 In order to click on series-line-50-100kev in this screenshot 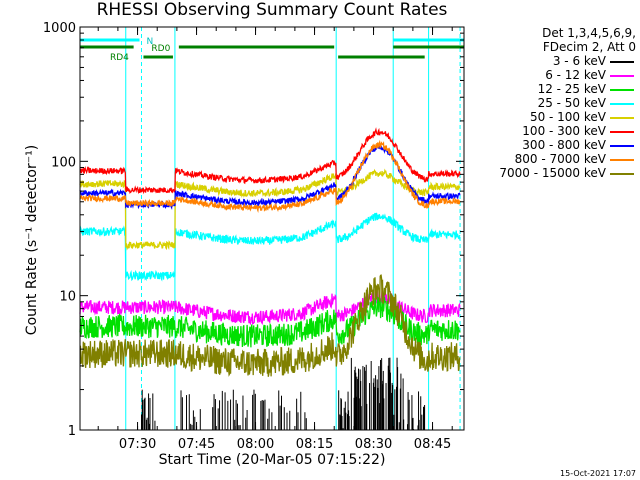, I will do `click(270, 209)`.